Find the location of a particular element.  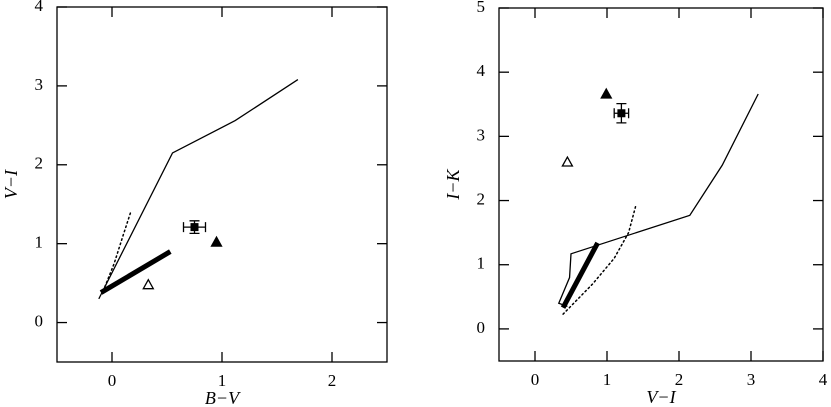

y-axis-label: V−I is located at coordinates (11, 184).